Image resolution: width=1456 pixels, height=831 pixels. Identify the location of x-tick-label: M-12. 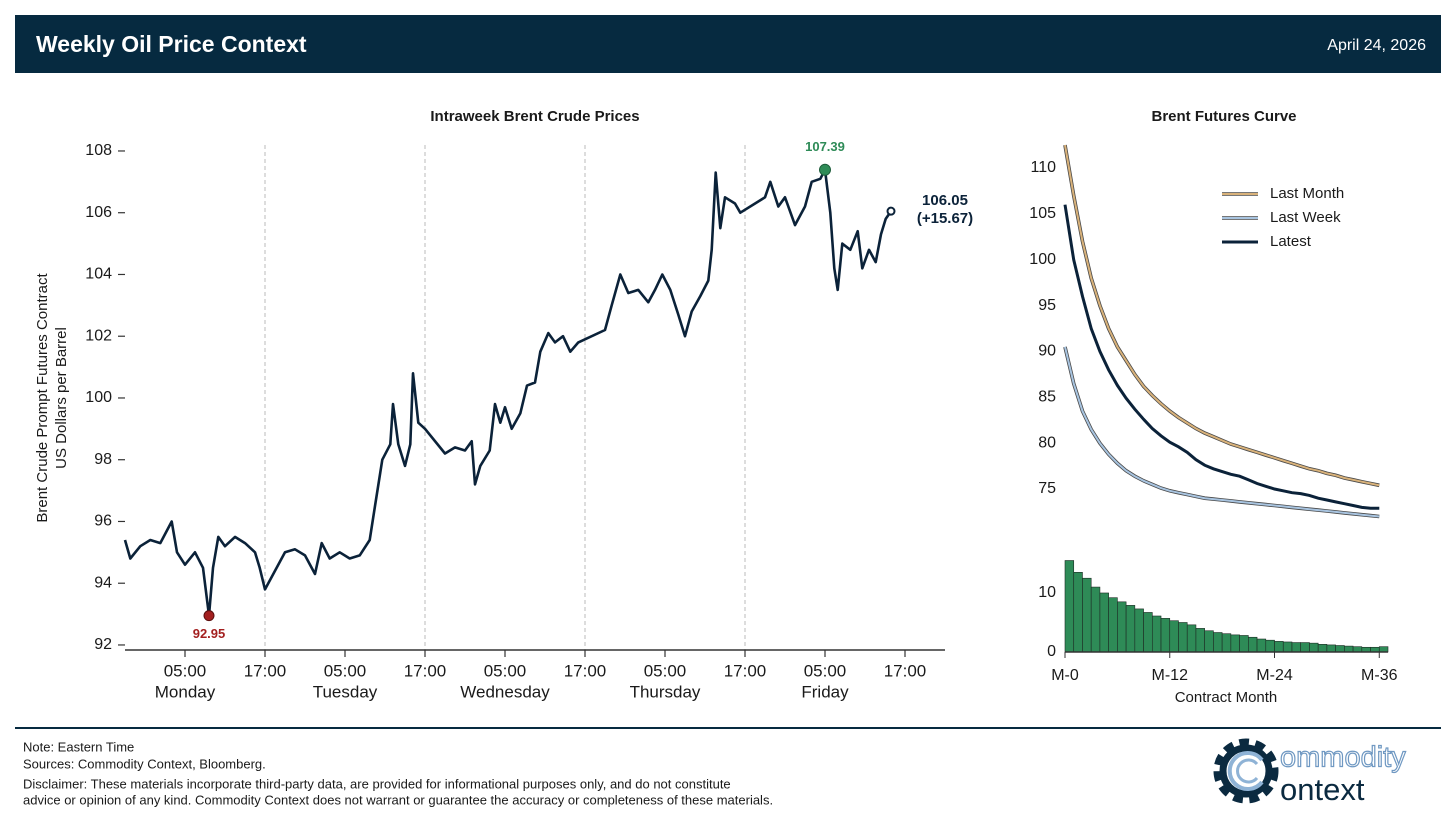
(1170, 675).